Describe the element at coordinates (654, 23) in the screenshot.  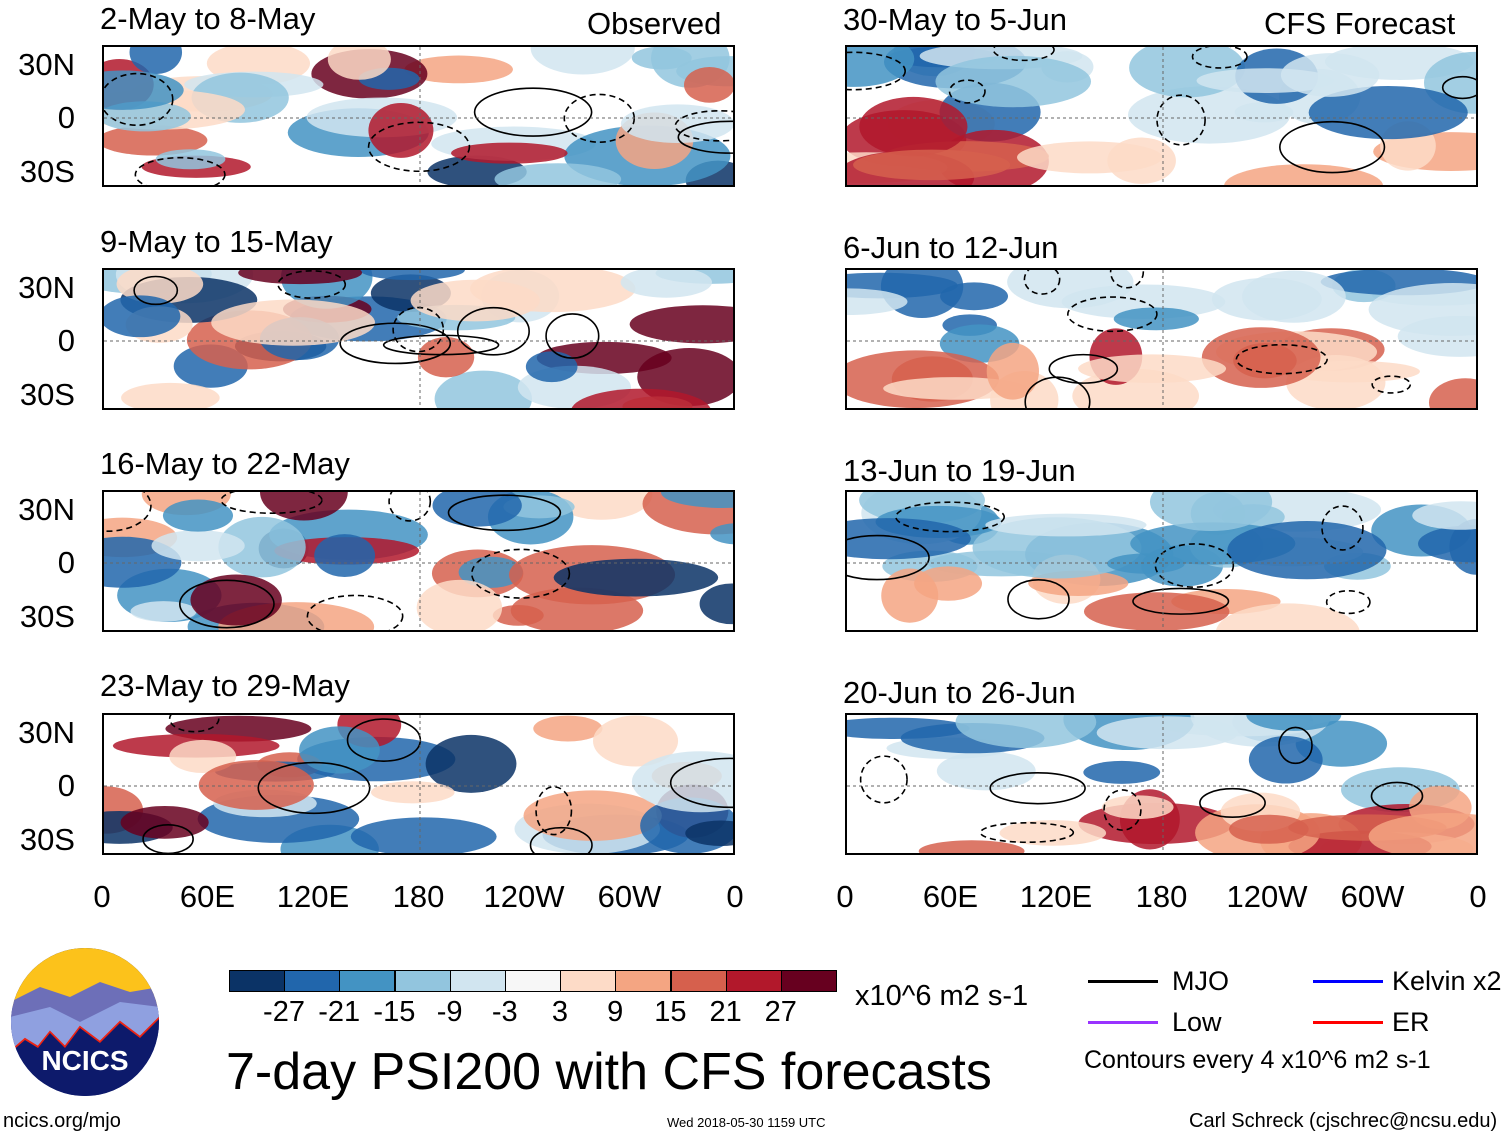
I see `observed-label: Observed` at that location.